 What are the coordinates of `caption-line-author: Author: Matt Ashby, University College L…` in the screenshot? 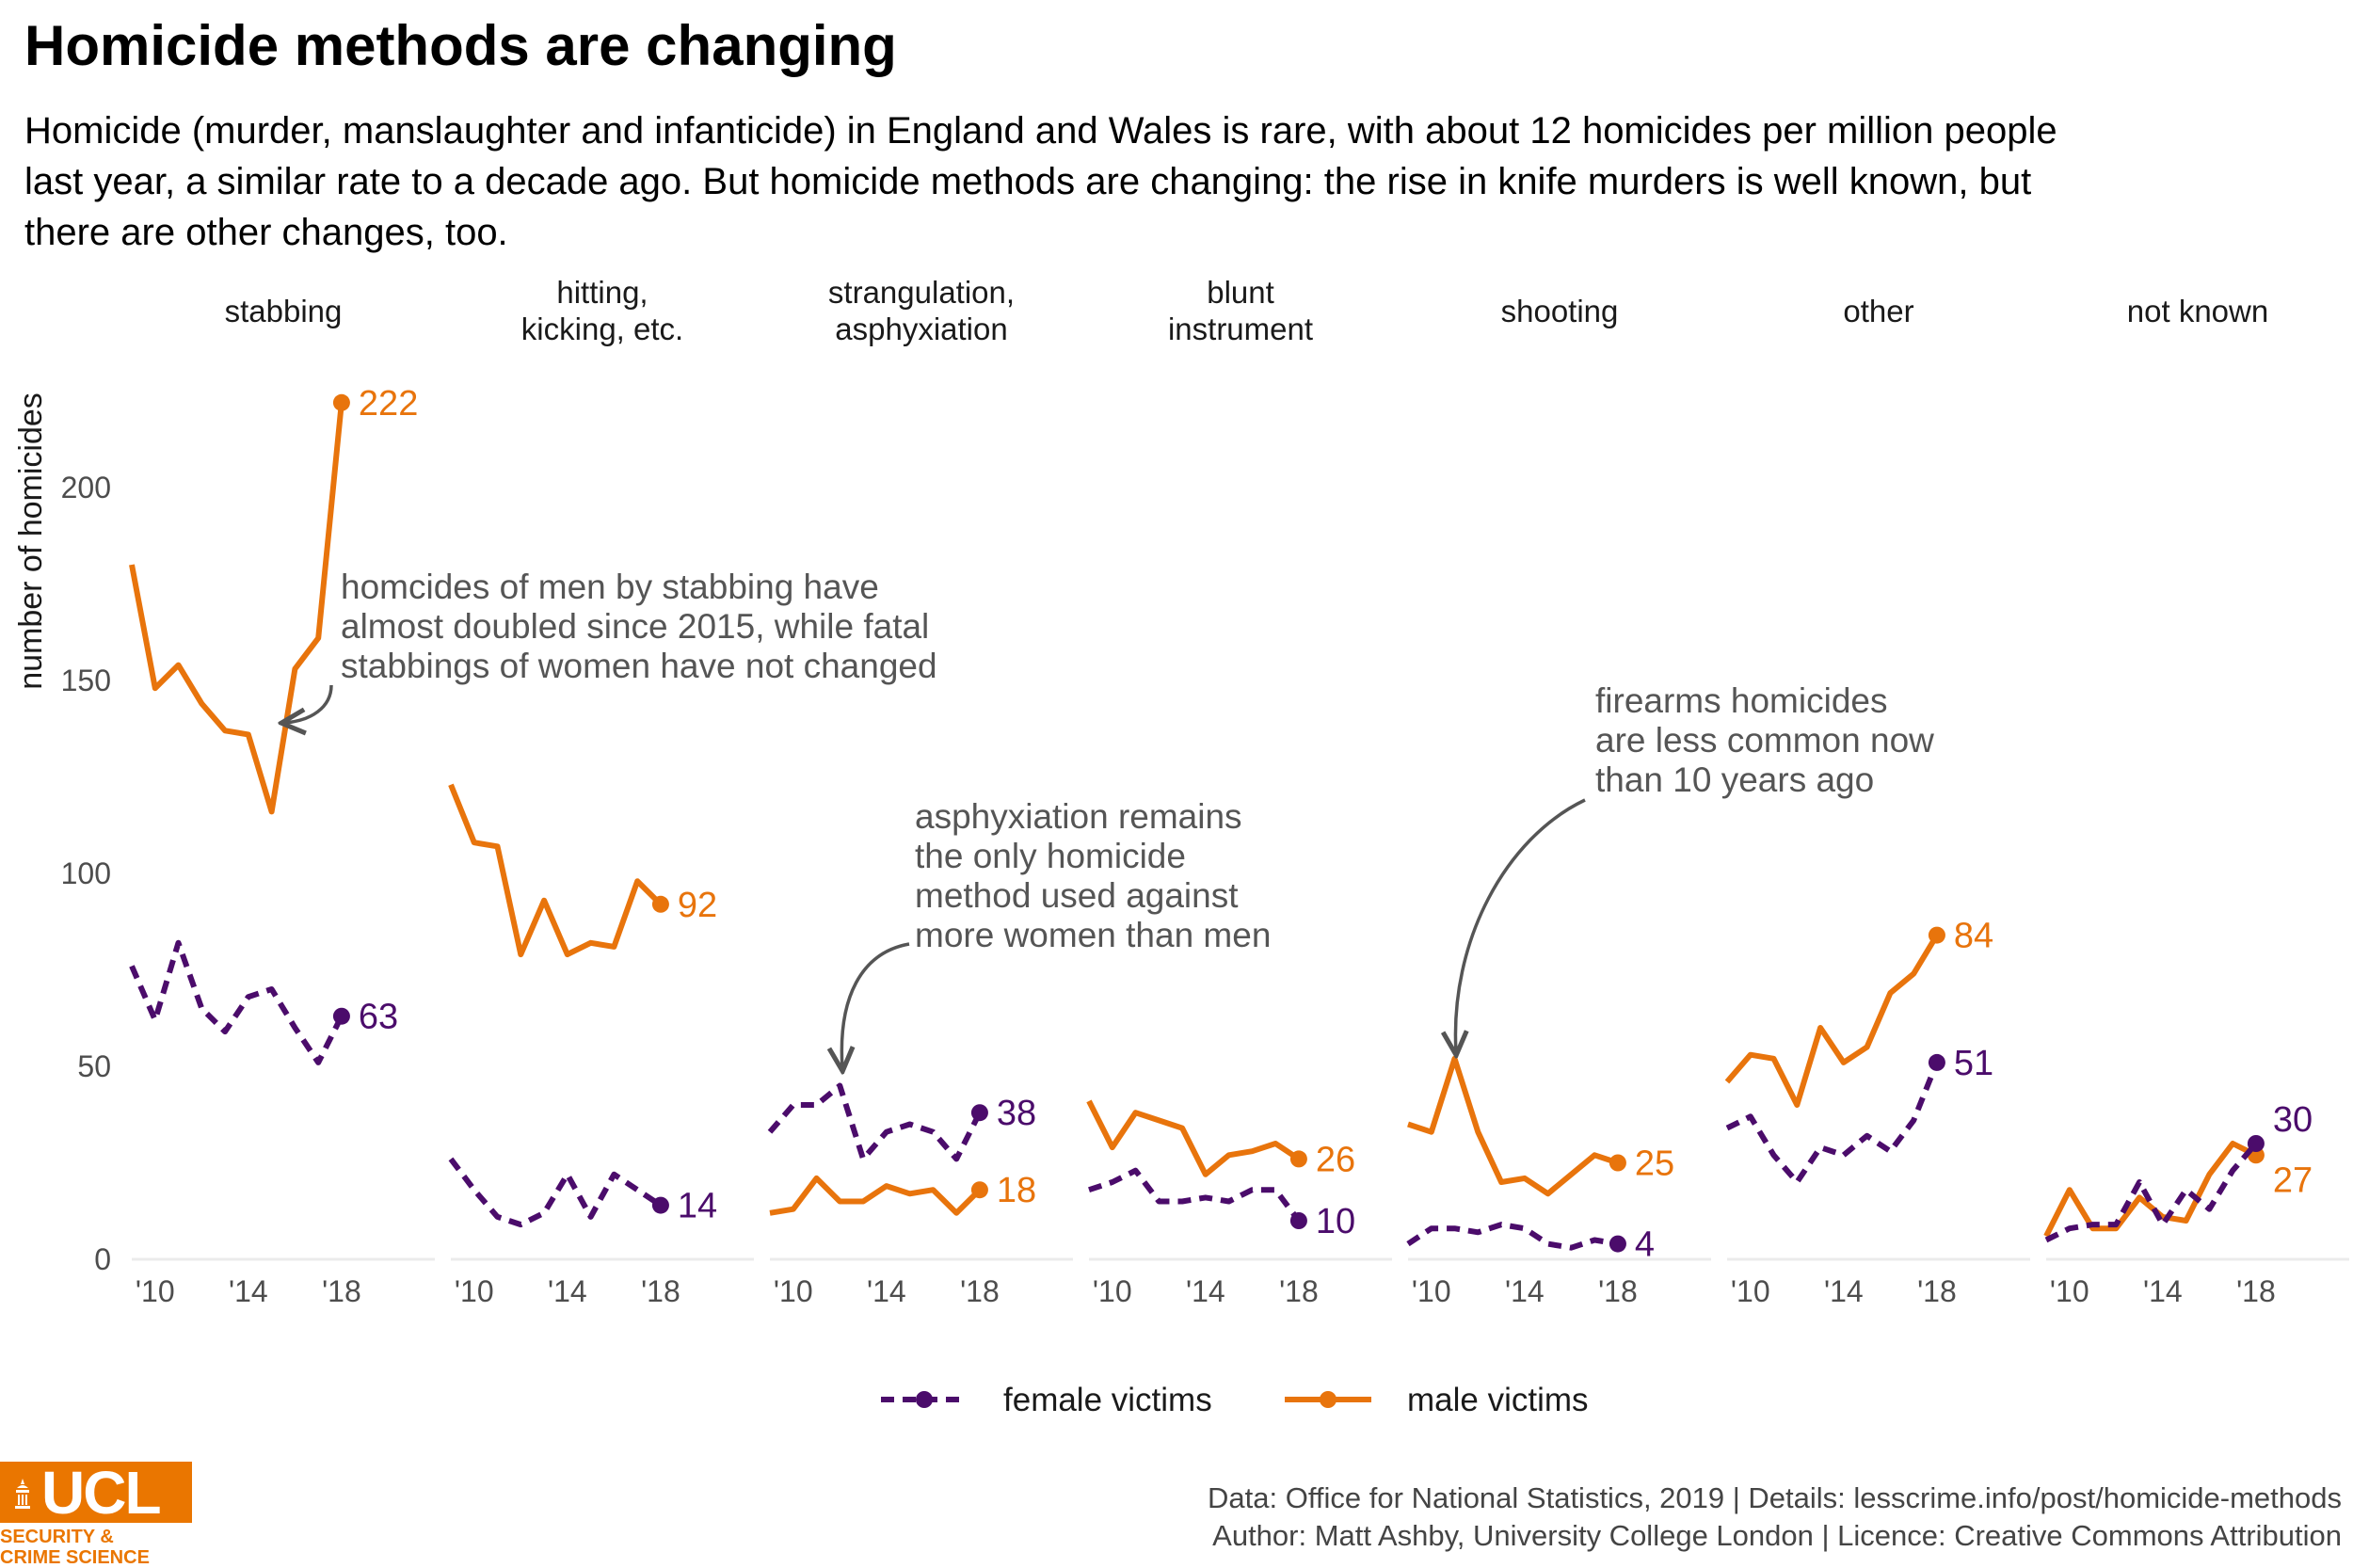 It's located at (1777, 1535).